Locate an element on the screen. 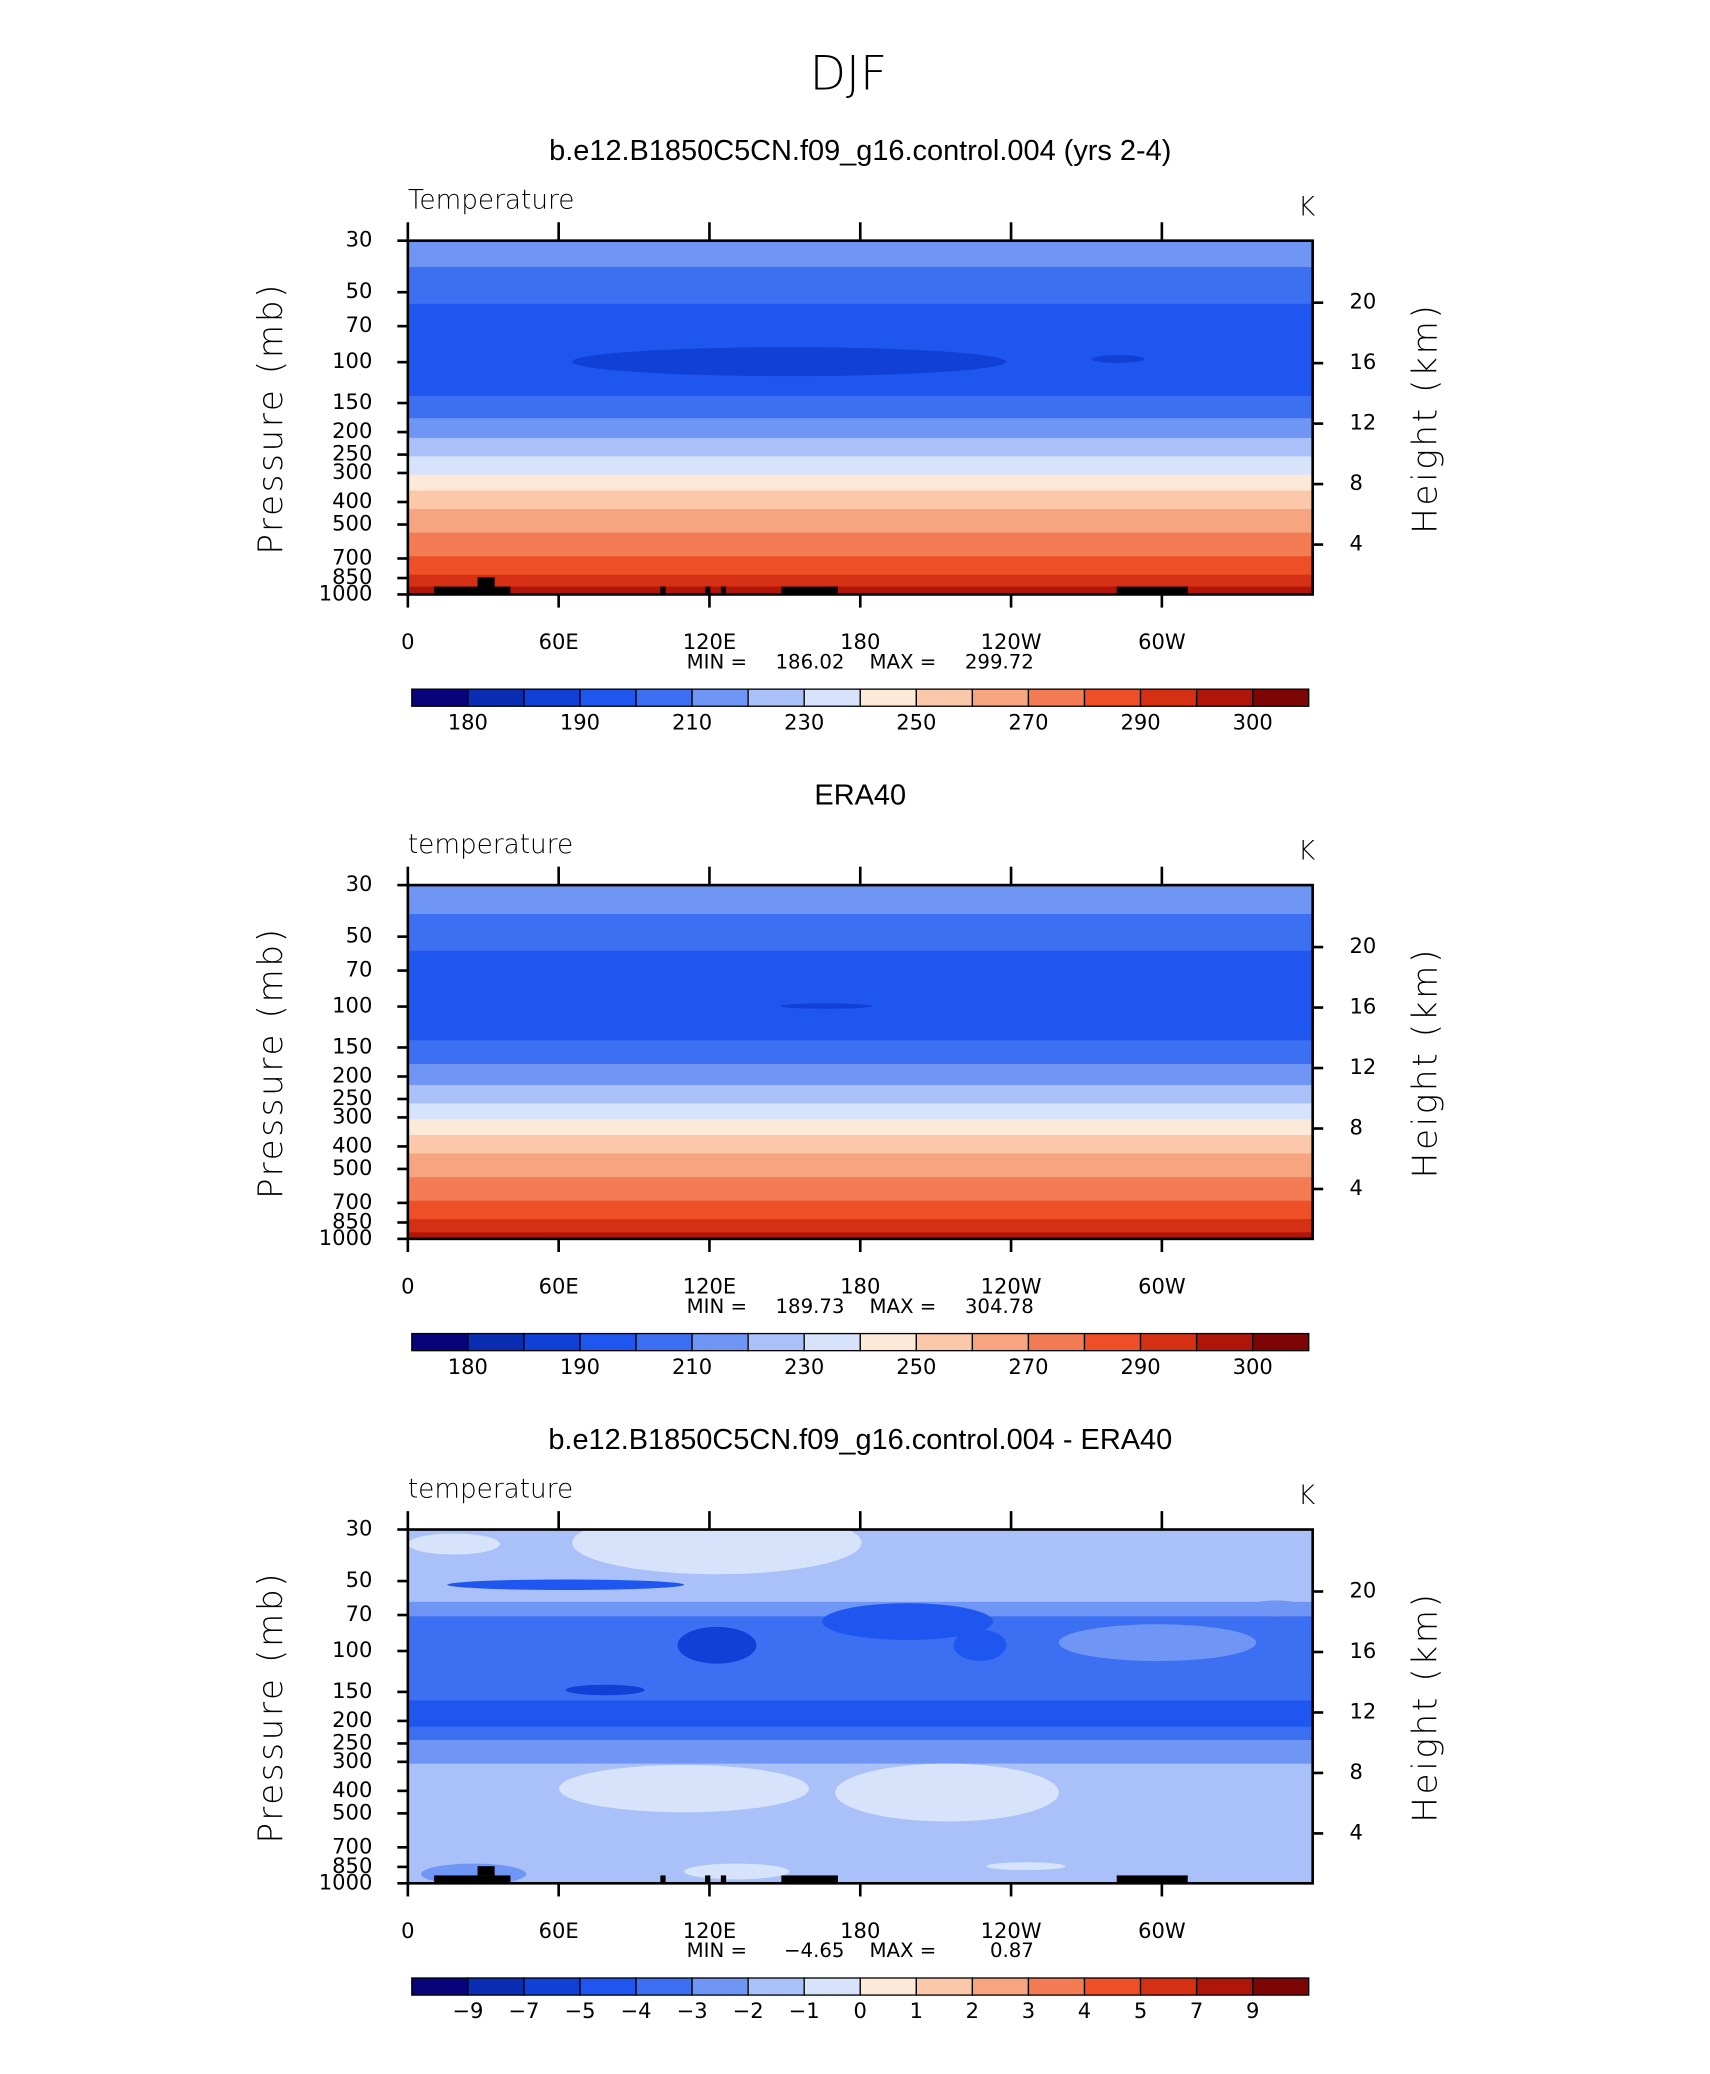 This screenshot has height=2074, width=1710. colorbar-label: 3 is located at coordinates (1028, 2010).